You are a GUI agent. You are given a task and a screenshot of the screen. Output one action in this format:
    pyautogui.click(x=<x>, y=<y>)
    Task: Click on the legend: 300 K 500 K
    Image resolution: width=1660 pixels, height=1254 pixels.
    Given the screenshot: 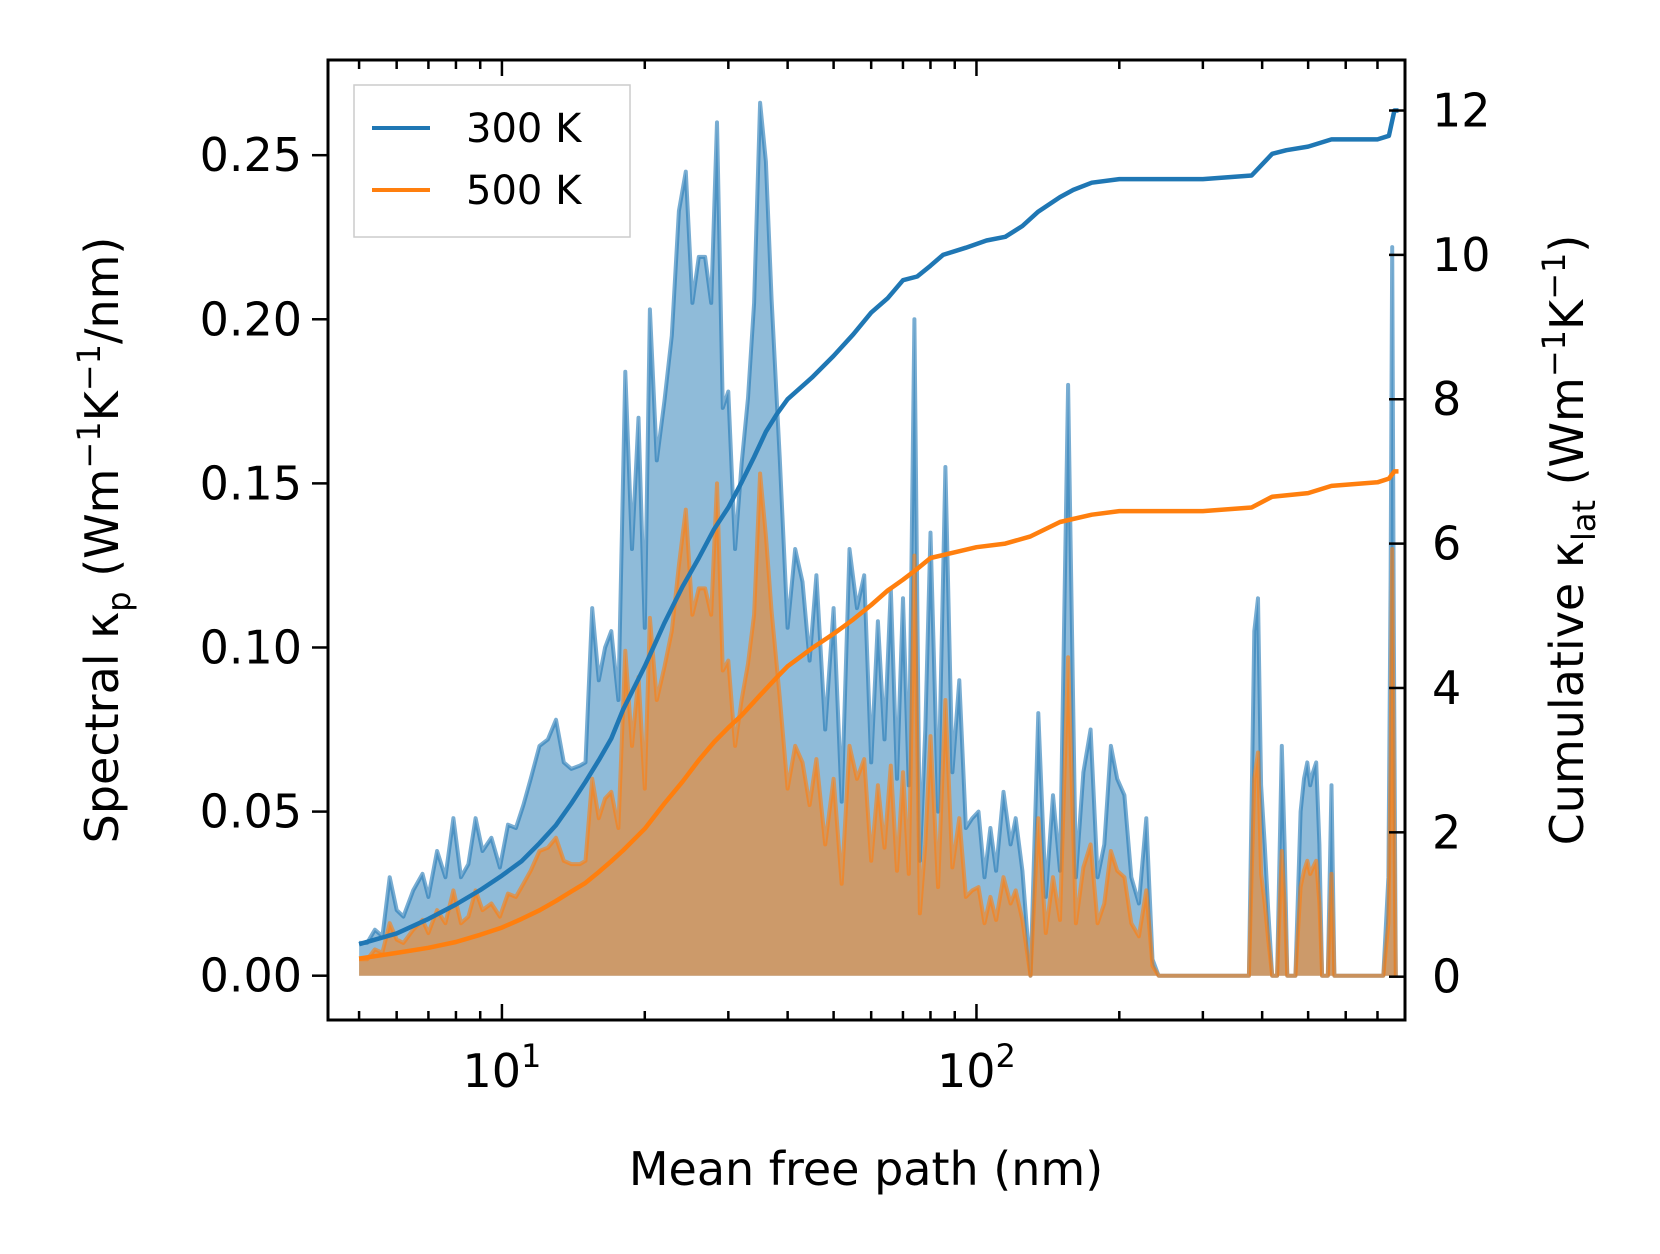 What is the action you would take?
    pyautogui.click(x=492, y=161)
    